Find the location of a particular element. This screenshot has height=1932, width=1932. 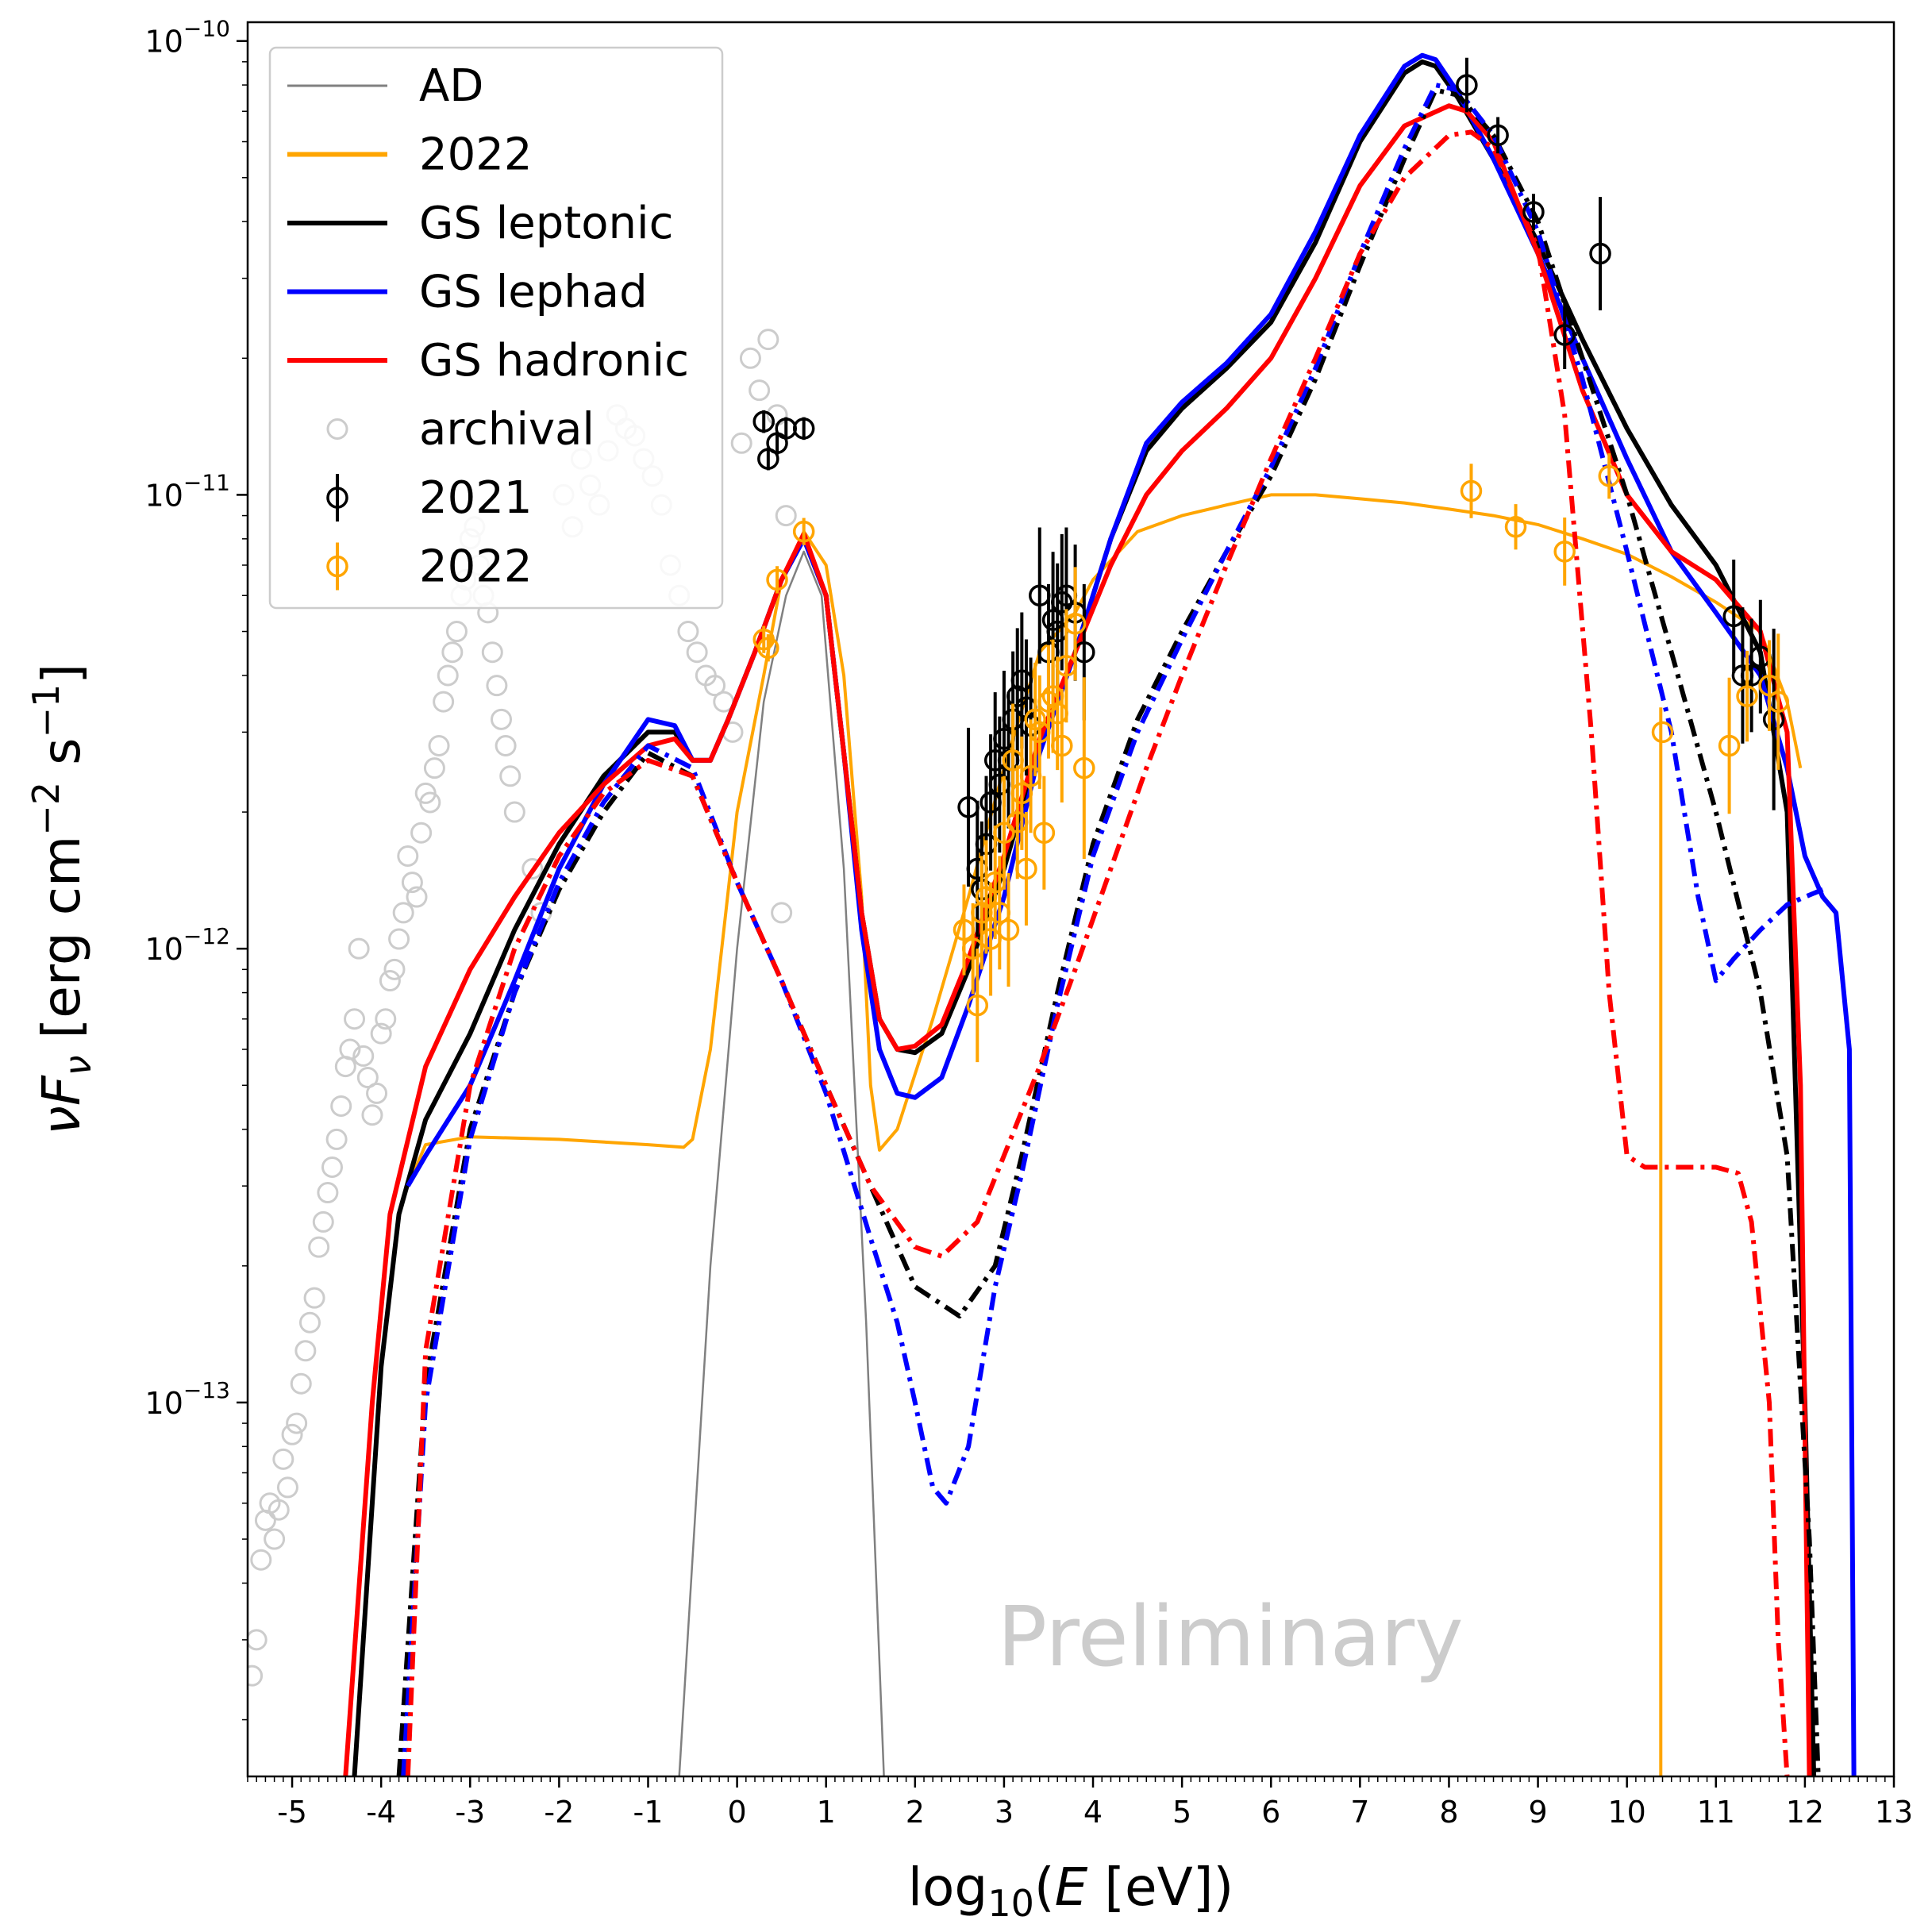

x-tick-label: 8 is located at coordinates (1448, 1812).